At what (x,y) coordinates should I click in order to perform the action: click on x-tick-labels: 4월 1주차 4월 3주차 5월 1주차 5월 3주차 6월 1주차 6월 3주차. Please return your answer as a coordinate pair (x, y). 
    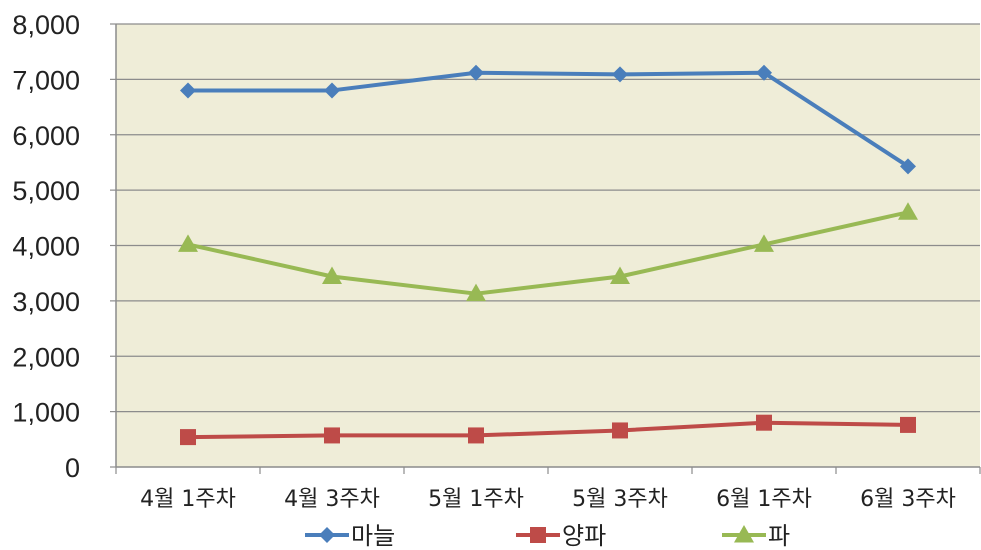
    Looking at the image, I should click on (548, 499).